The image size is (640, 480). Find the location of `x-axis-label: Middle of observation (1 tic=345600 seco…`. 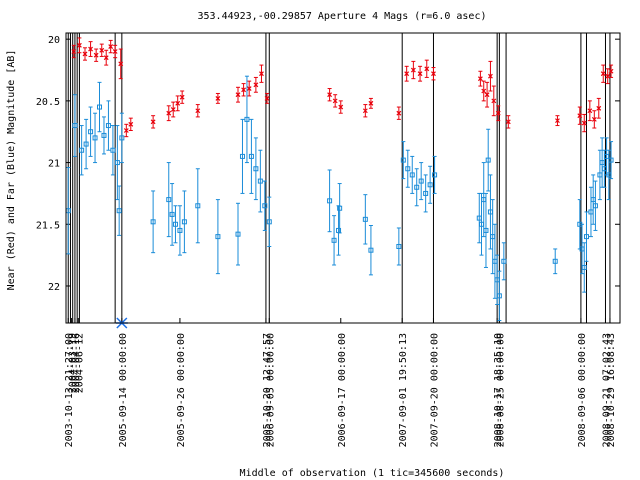

x-axis-label: Middle of observation (1 tic=345600 seco… is located at coordinates (372, 473).